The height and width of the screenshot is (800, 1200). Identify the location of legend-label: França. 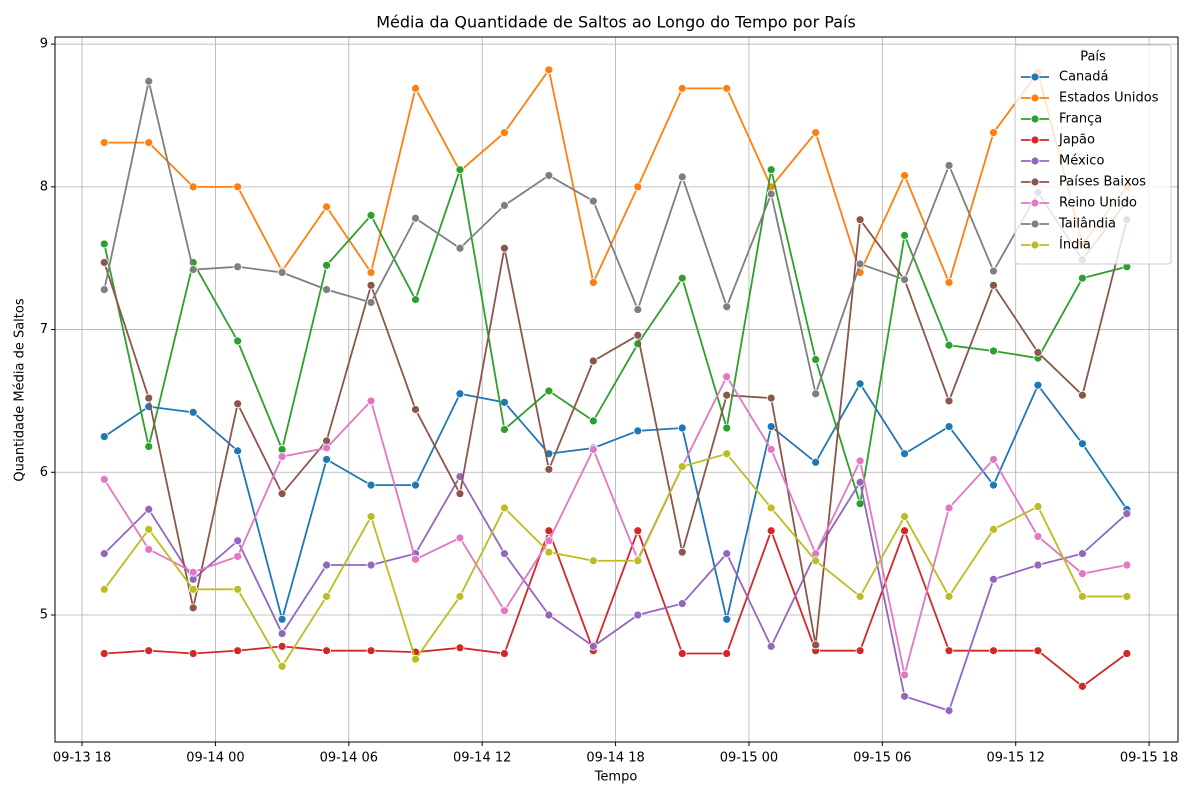
(1080, 119).